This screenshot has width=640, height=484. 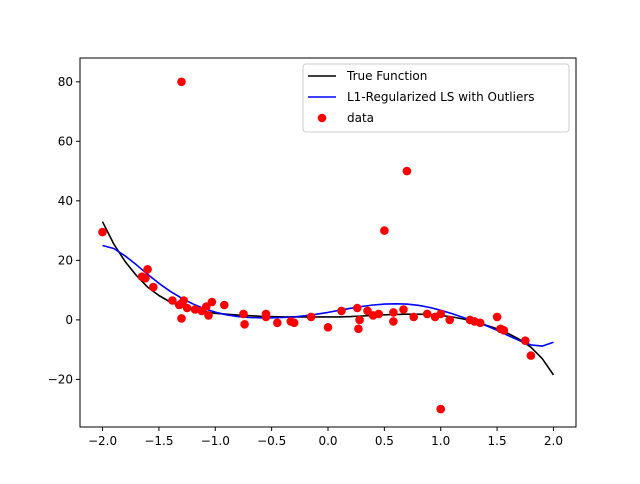 What do you see at coordinates (102, 441) in the screenshot?
I see `x-tick-label: −2.0` at bounding box center [102, 441].